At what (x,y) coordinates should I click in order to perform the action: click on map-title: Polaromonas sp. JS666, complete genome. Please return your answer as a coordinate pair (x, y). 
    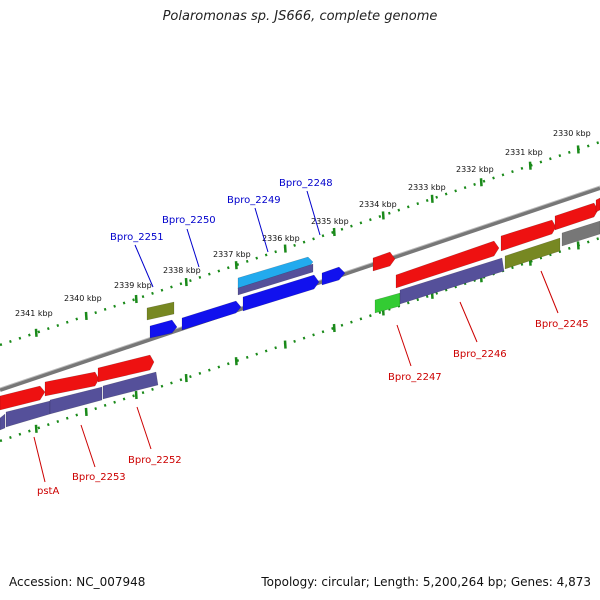
    Looking at the image, I should click on (300, 16).